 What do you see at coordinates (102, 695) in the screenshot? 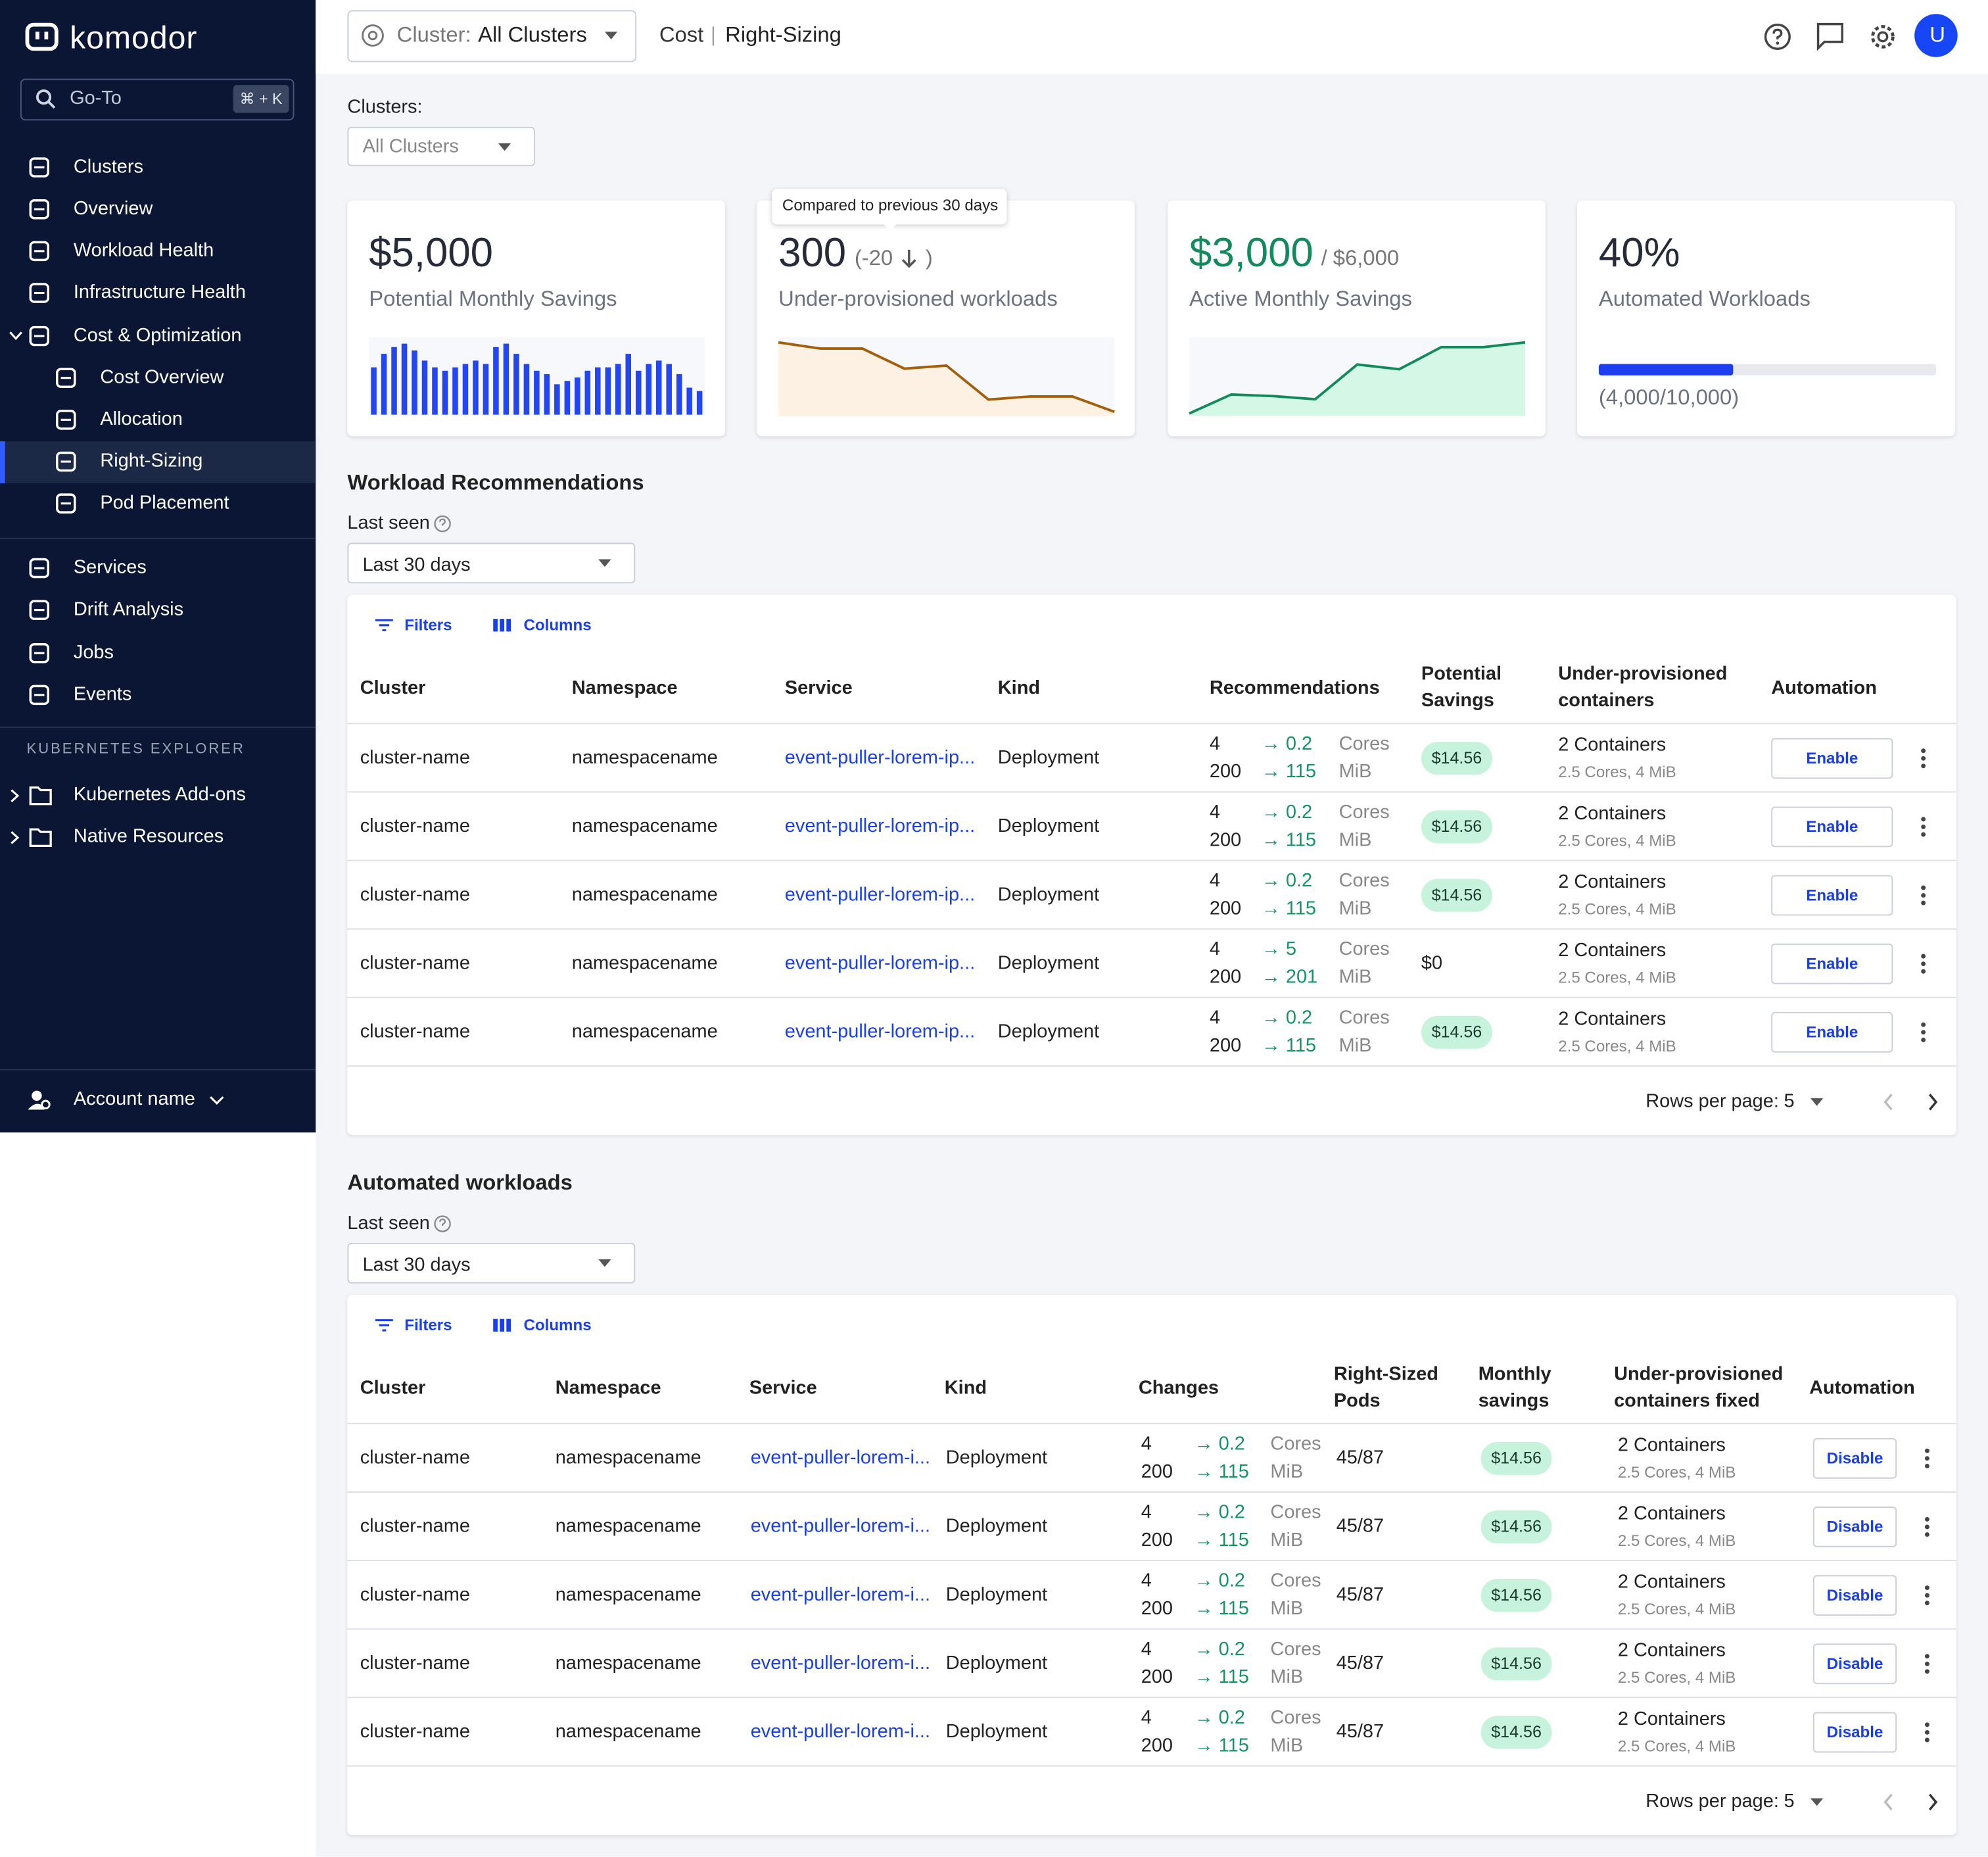
I see `nav-item: Events` at bounding box center [102, 695].